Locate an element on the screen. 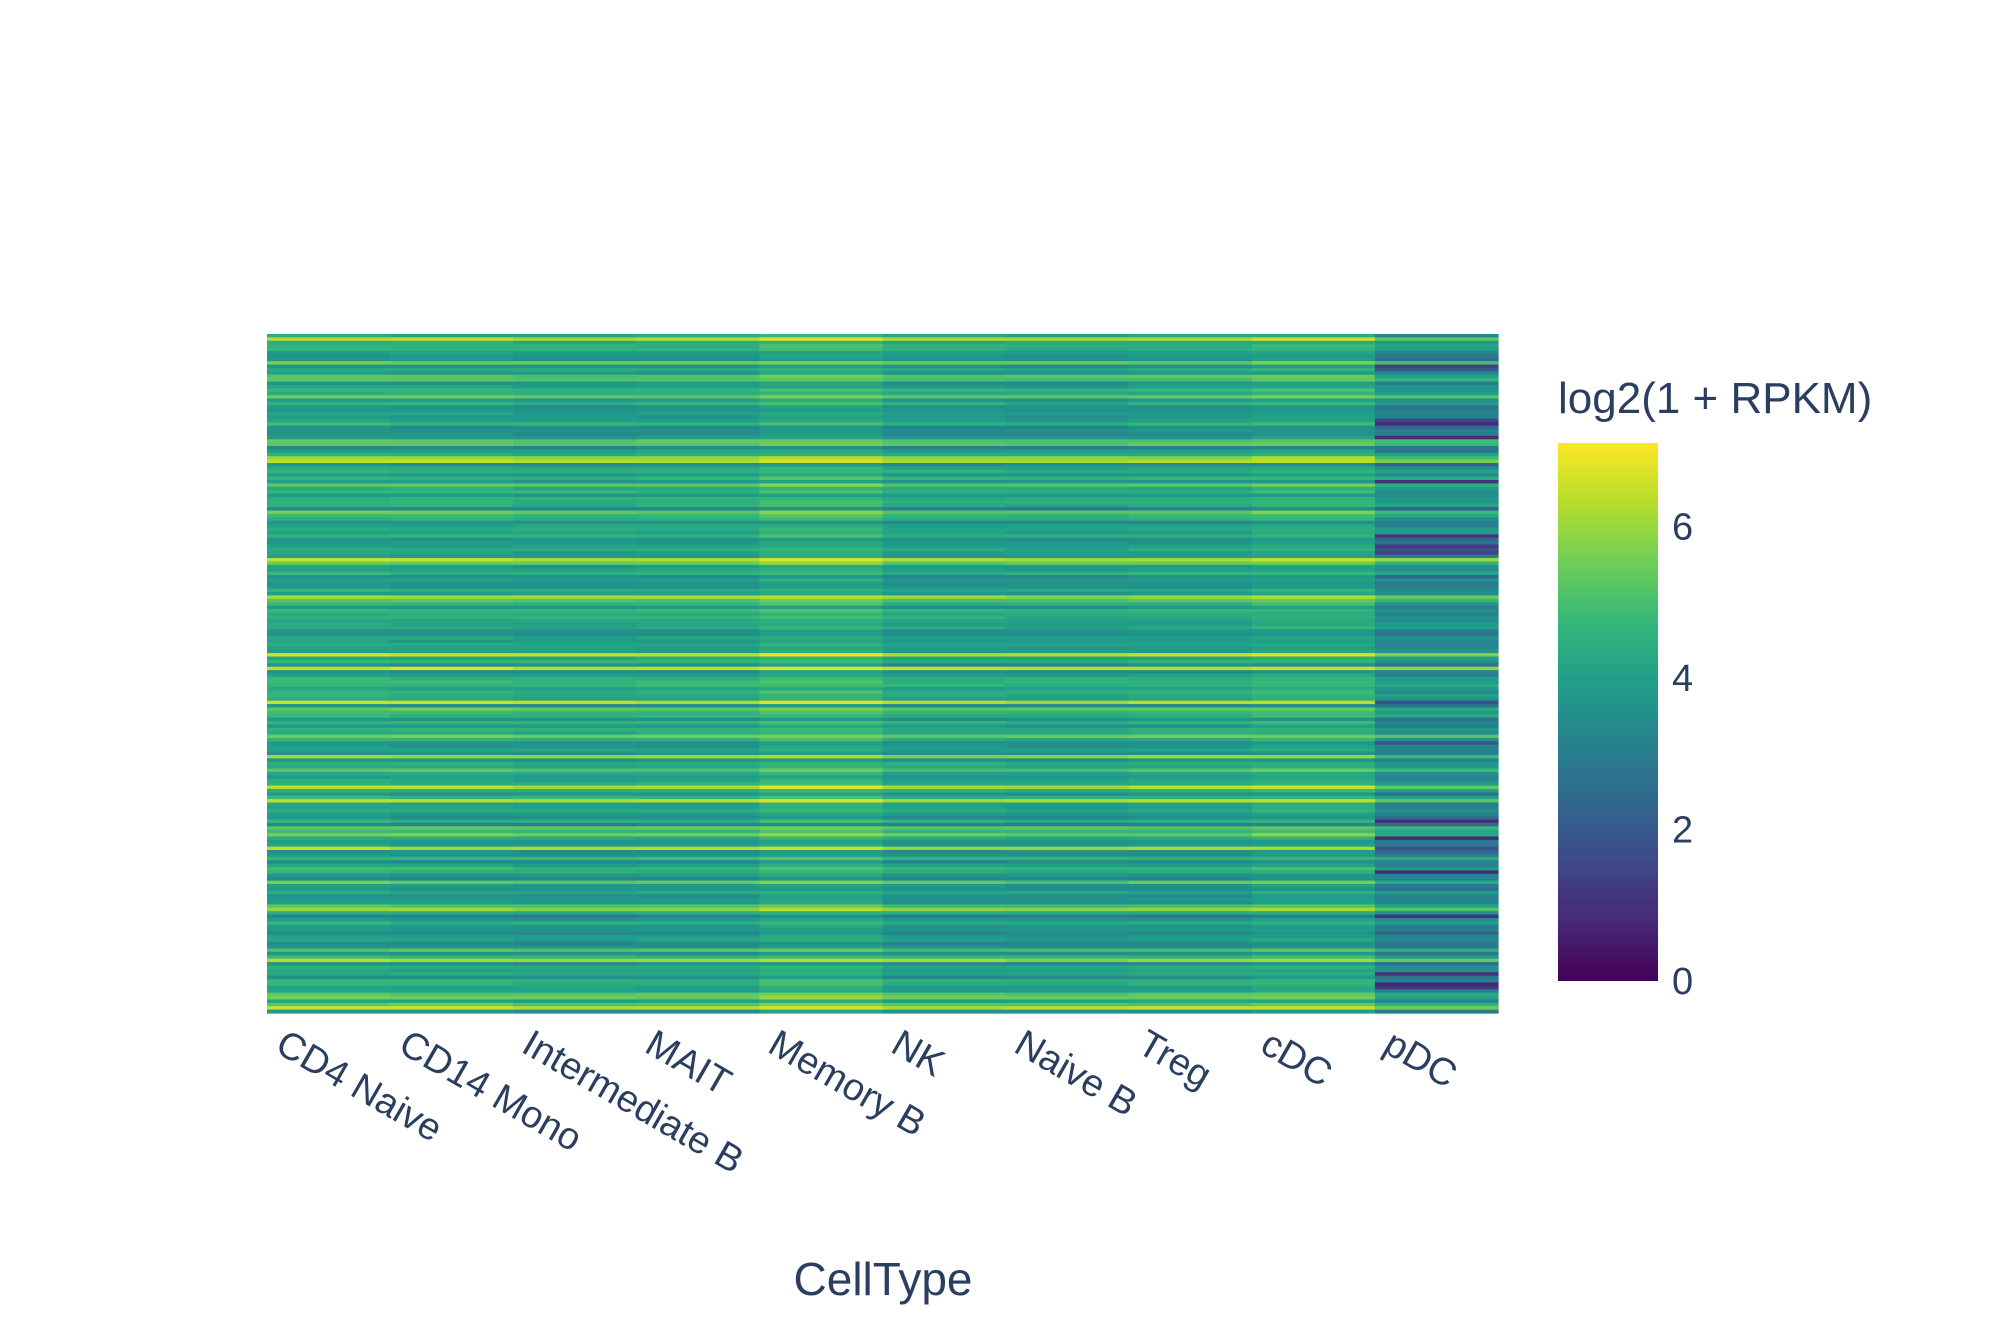 The height and width of the screenshot is (1333, 2000). colorbar-title: log2(1 + RPKM) is located at coordinates (1715, 398).